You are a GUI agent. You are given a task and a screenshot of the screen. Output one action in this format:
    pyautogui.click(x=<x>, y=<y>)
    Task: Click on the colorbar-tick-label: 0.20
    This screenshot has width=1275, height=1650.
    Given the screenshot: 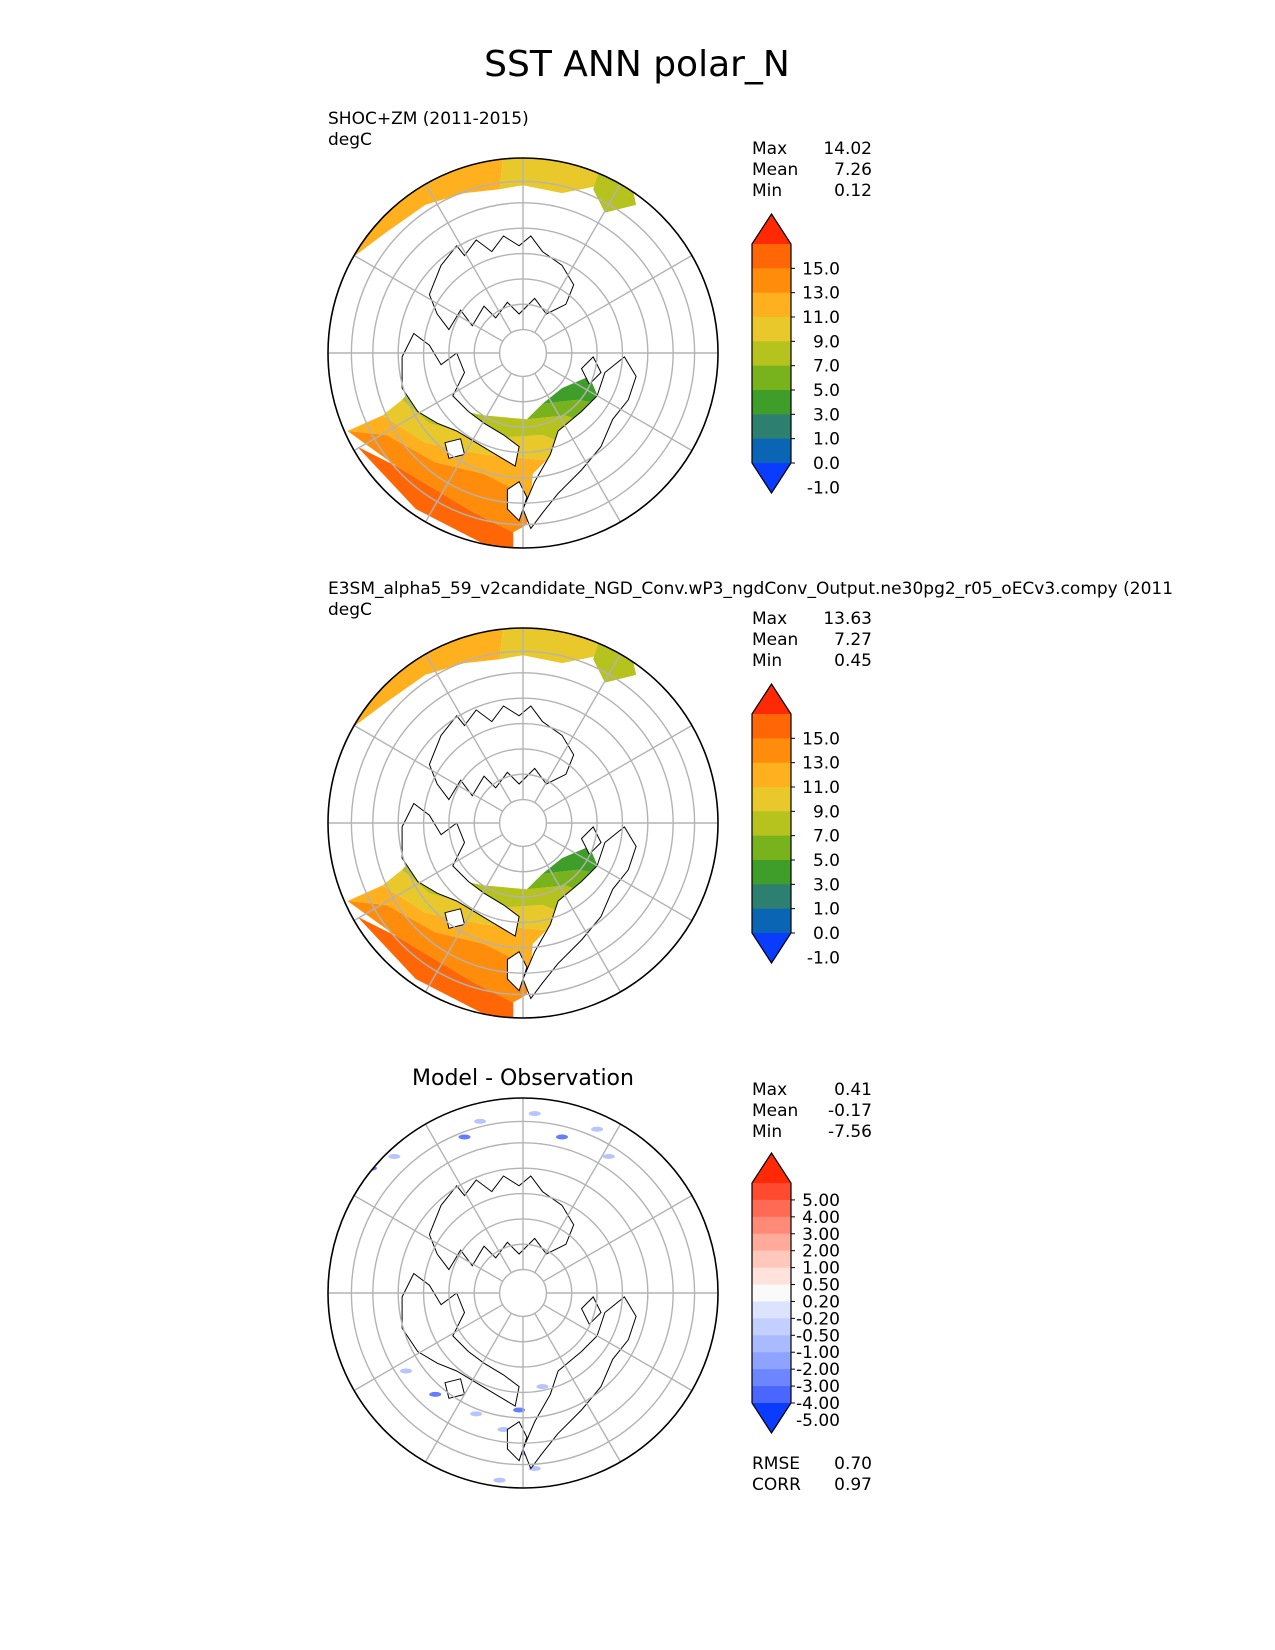 What is the action you would take?
    pyautogui.click(x=821, y=1302)
    